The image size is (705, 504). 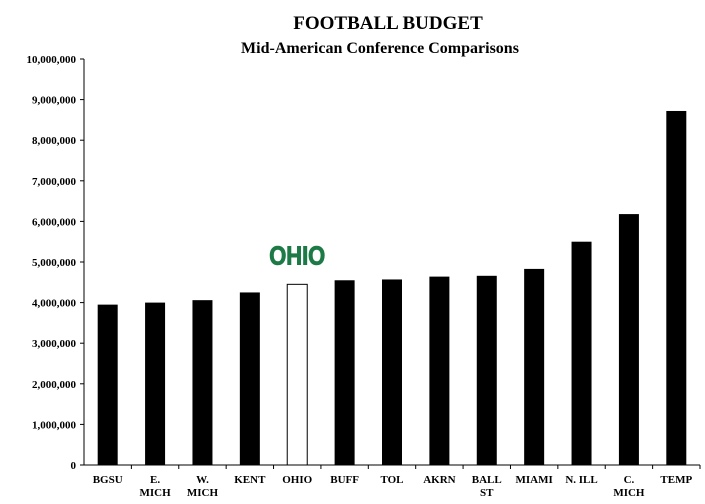 What do you see at coordinates (388, 23) in the screenshot?
I see `chart-title: FOOTBALL BUDGET` at bounding box center [388, 23].